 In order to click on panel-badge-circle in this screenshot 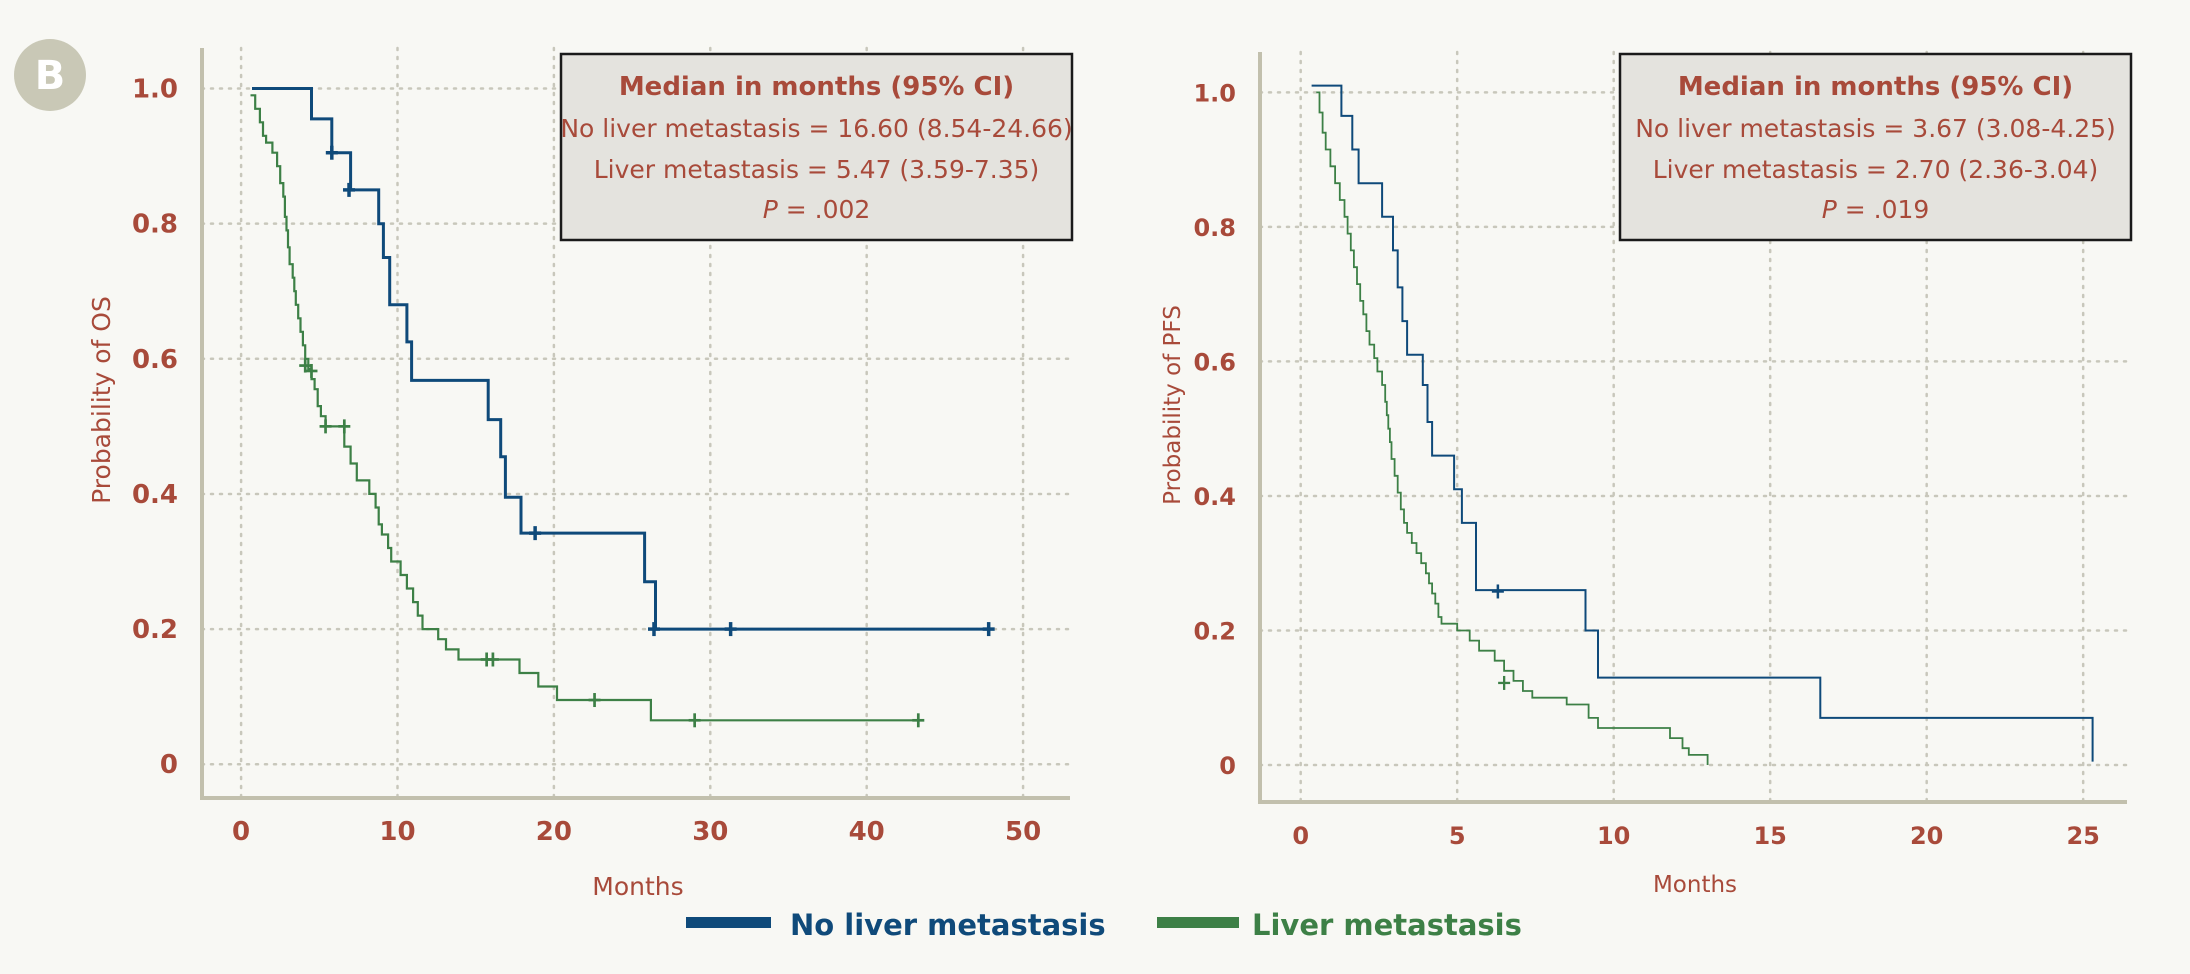, I will do `click(50, 75)`.